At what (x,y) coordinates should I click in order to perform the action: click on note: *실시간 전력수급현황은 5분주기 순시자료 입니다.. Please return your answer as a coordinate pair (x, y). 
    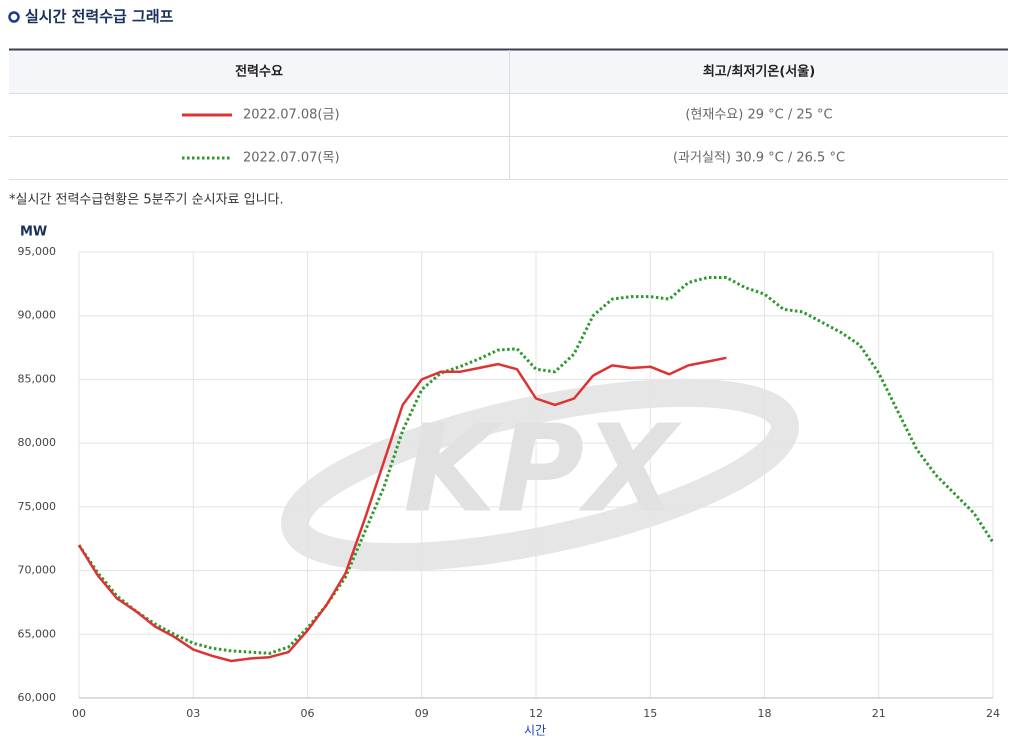
    Looking at the image, I should click on (146, 200).